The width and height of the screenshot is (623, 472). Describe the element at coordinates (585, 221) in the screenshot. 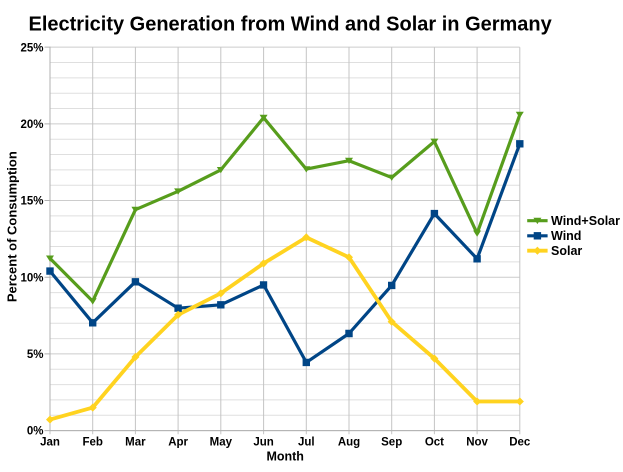

I see `svg-text: Wind+Solar` at that location.